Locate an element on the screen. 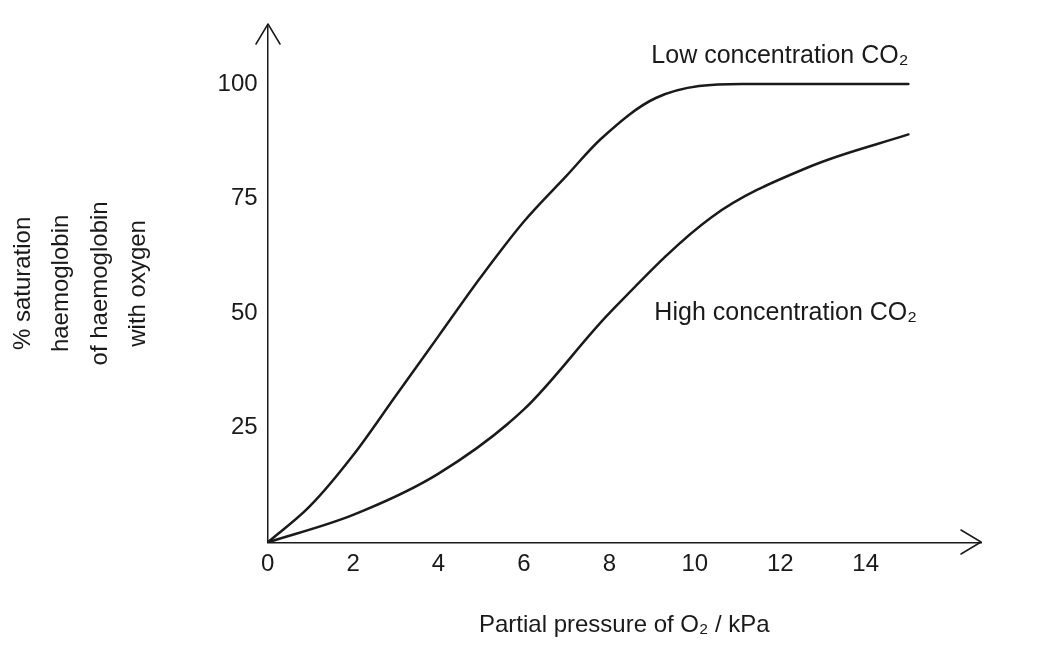  x-tick-label: 12 is located at coordinates (780, 563).